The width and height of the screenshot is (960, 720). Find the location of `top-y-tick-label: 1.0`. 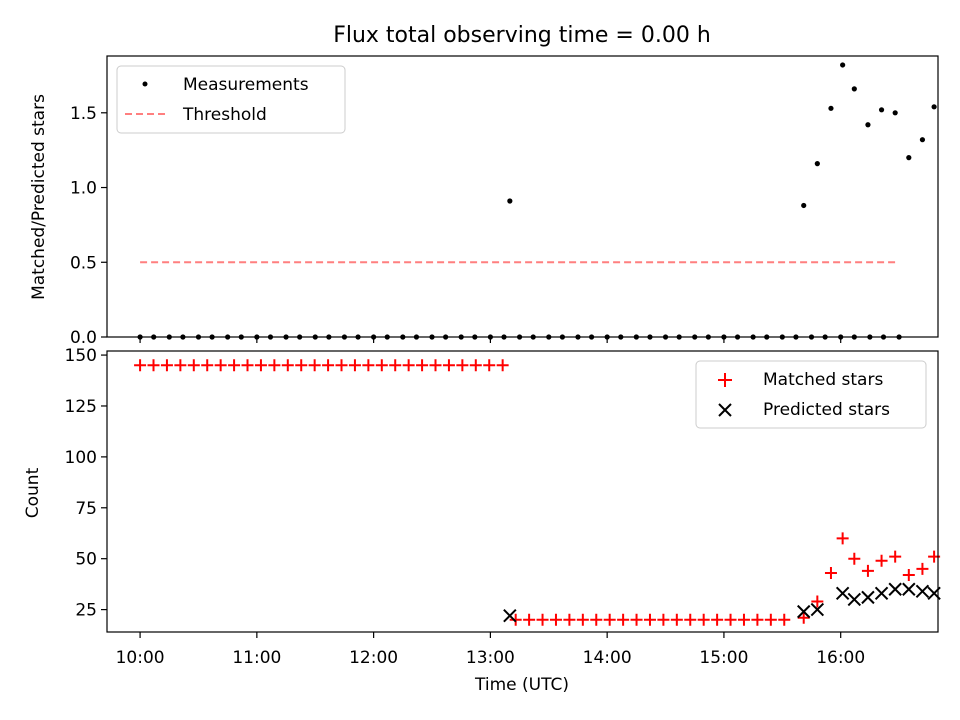

top-y-tick-label: 1.0 is located at coordinates (83, 189).